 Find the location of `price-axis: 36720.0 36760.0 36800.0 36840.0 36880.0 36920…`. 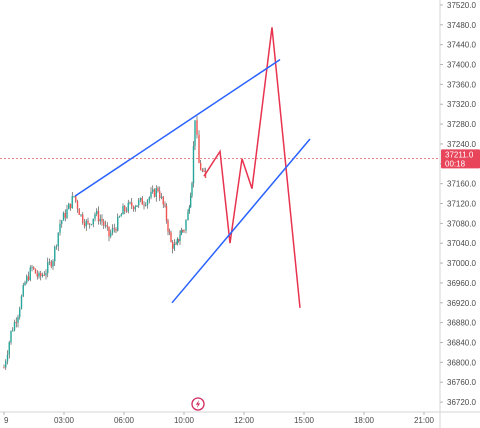

price-axis: 36720.0 36760.0 36800.0 36840.0 36880.0 36920… is located at coordinates (459, 214).